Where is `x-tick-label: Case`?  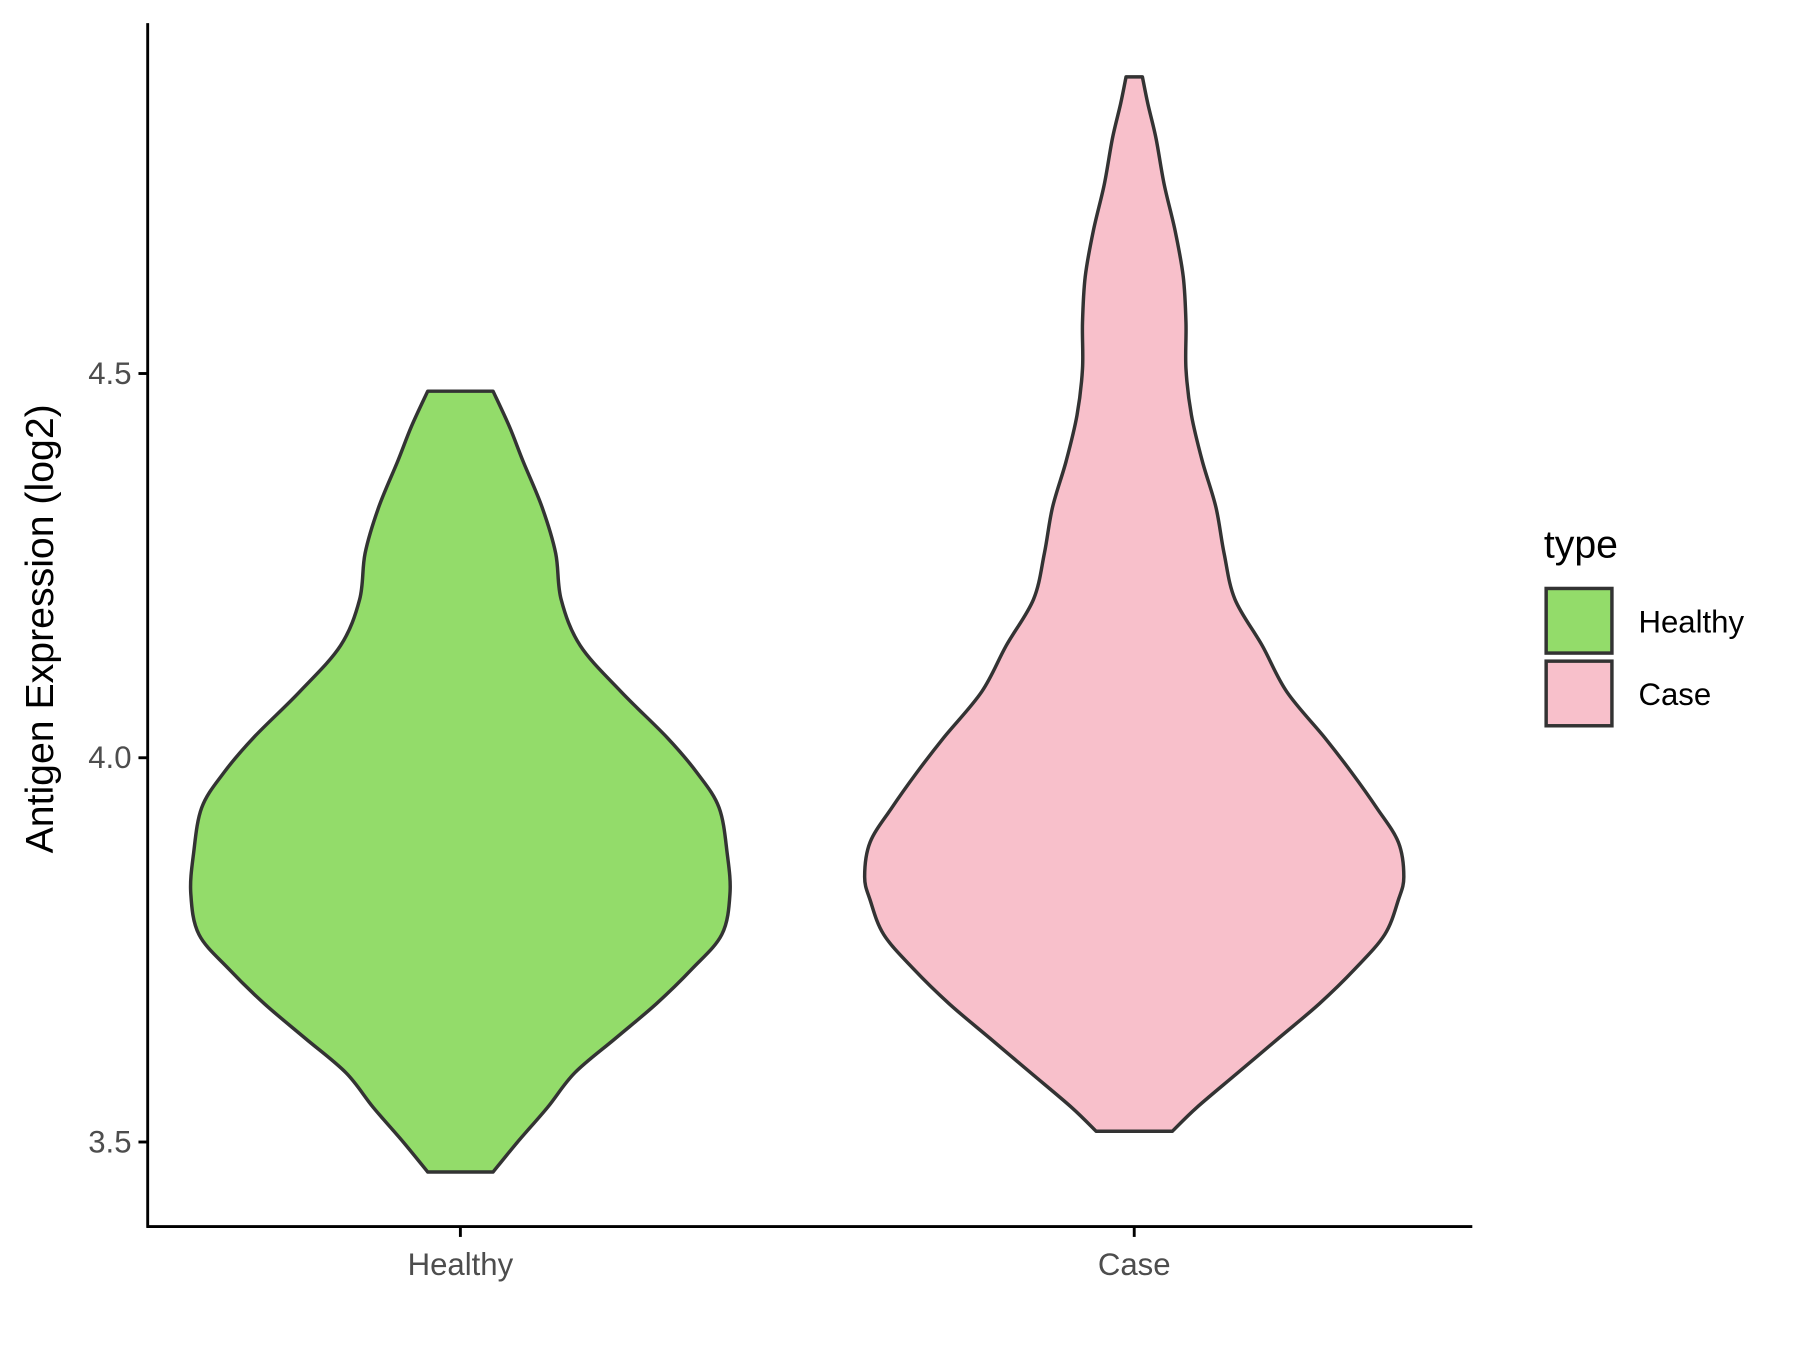 x-tick-label: Case is located at coordinates (1134, 1264).